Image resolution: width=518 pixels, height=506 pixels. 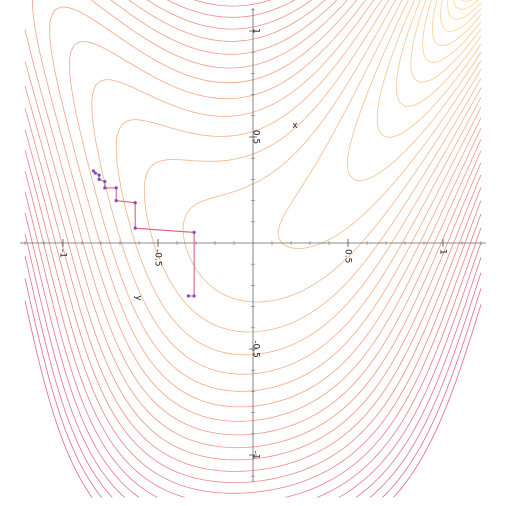 What do you see at coordinates (138, 298) in the screenshot?
I see `y-axis-label: y` at bounding box center [138, 298].